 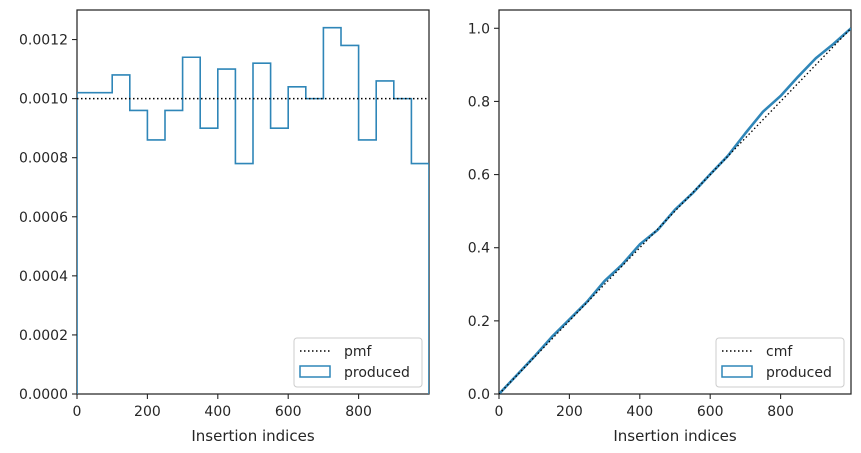 I want to click on left-x-tick-label: 200, so click(x=147, y=412).